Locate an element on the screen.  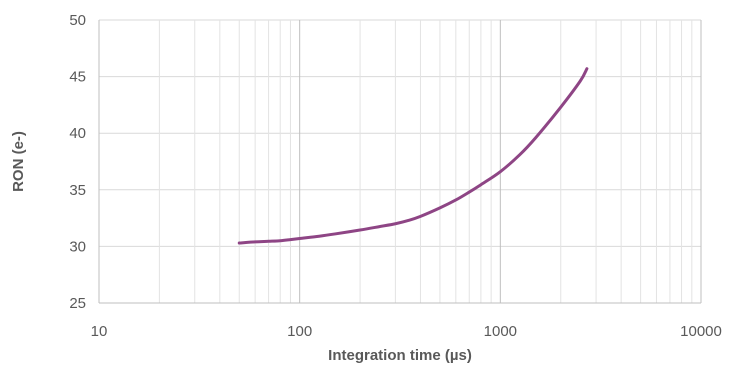
x-axis-title: Integration time (µs) is located at coordinates (400, 355).